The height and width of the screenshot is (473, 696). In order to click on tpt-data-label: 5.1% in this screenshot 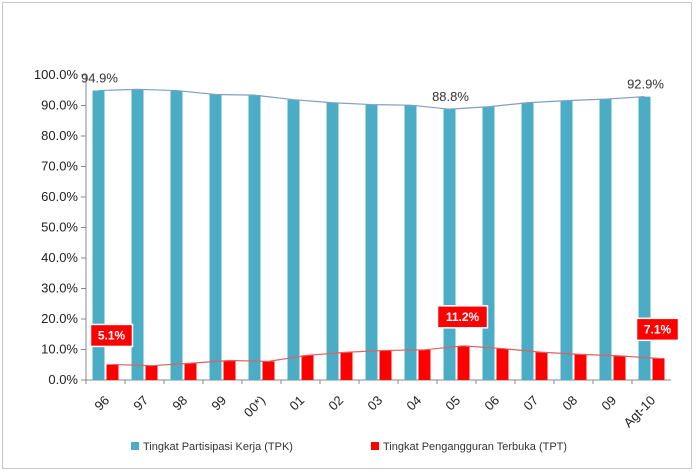, I will do `click(112, 335)`.